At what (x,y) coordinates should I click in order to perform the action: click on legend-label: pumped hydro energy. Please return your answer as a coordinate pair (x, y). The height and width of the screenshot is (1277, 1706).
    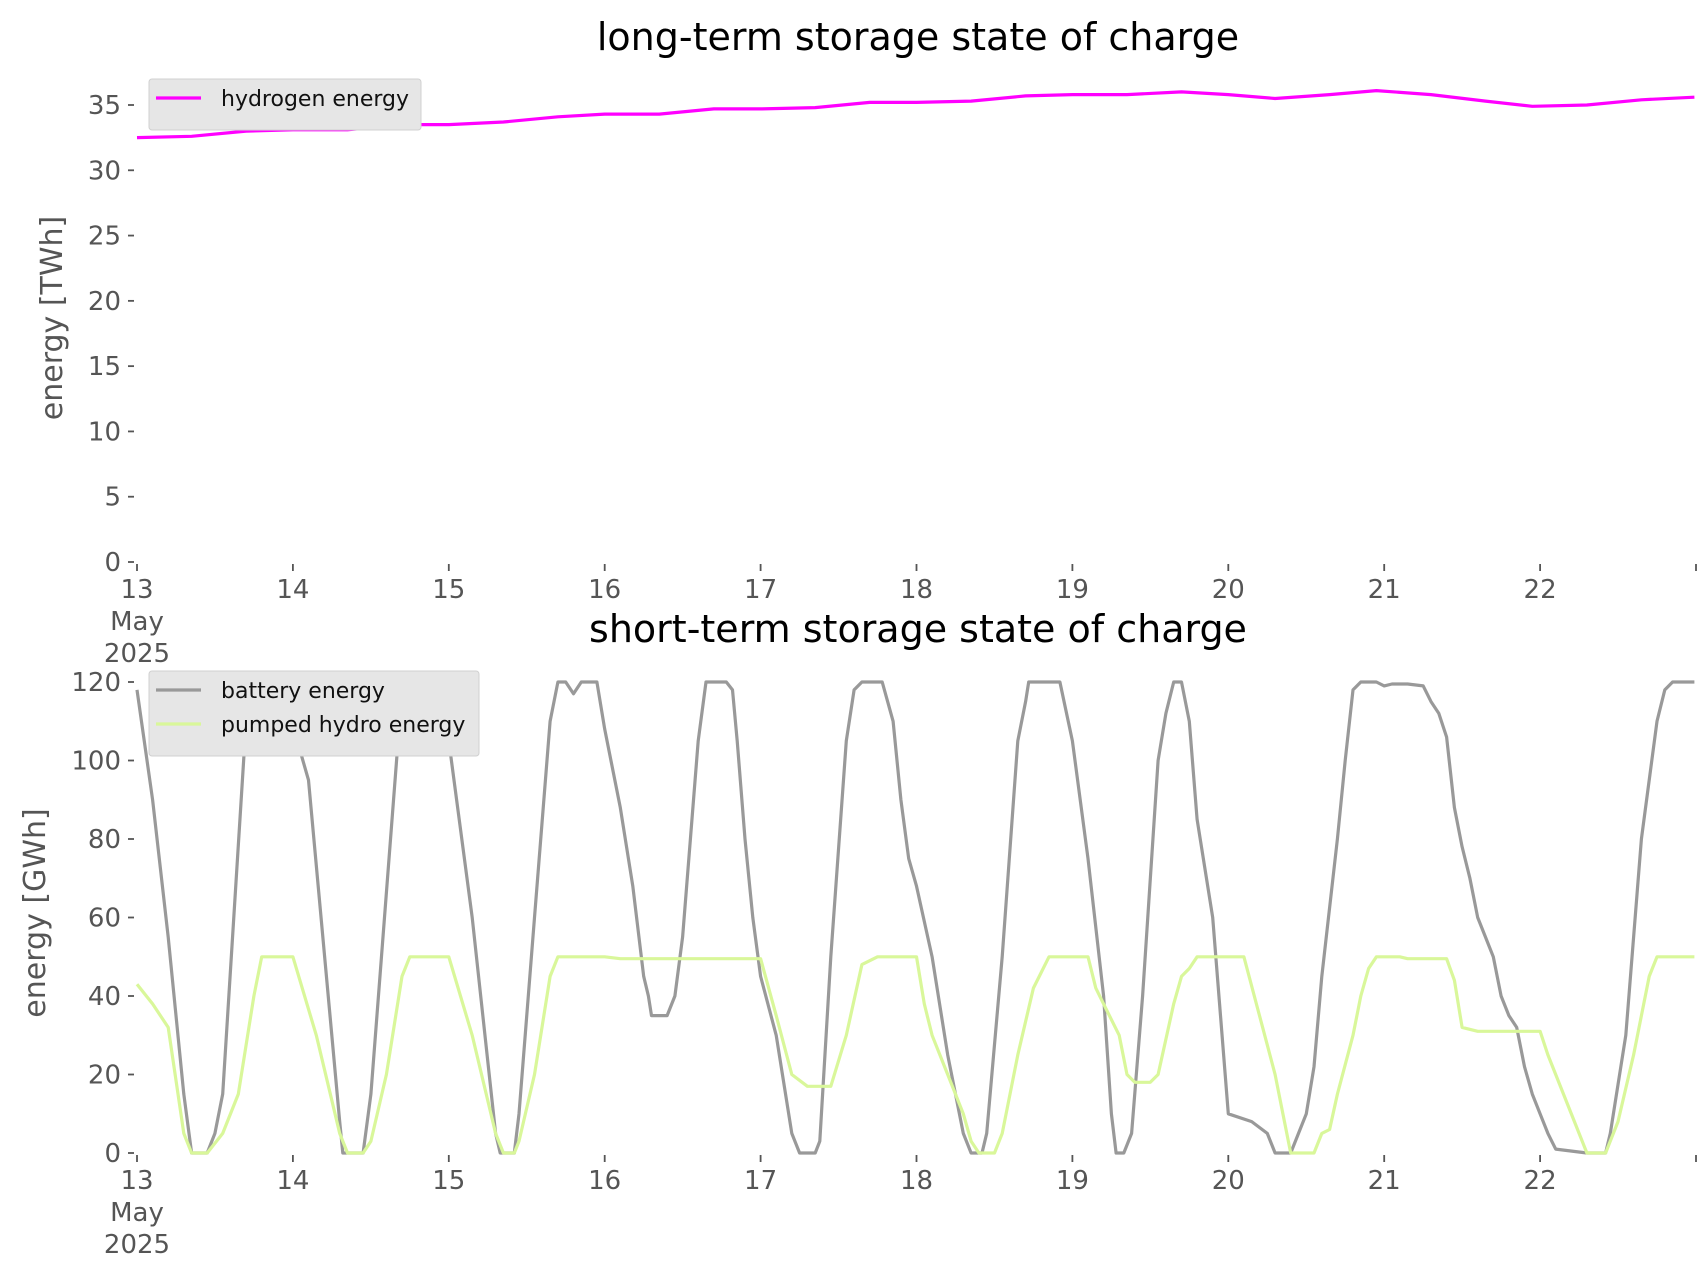
    Looking at the image, I should click on (343, 725).